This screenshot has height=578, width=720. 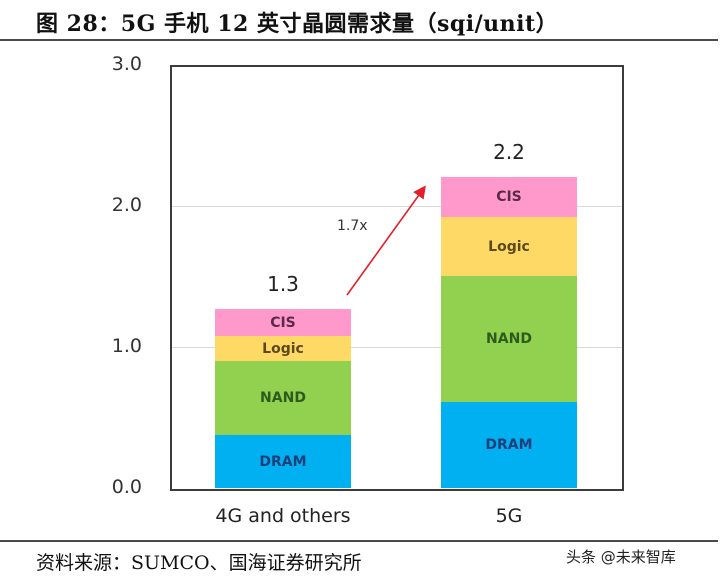 I want to click on y-tick-label: 2.0, so click(x=126, y=205).